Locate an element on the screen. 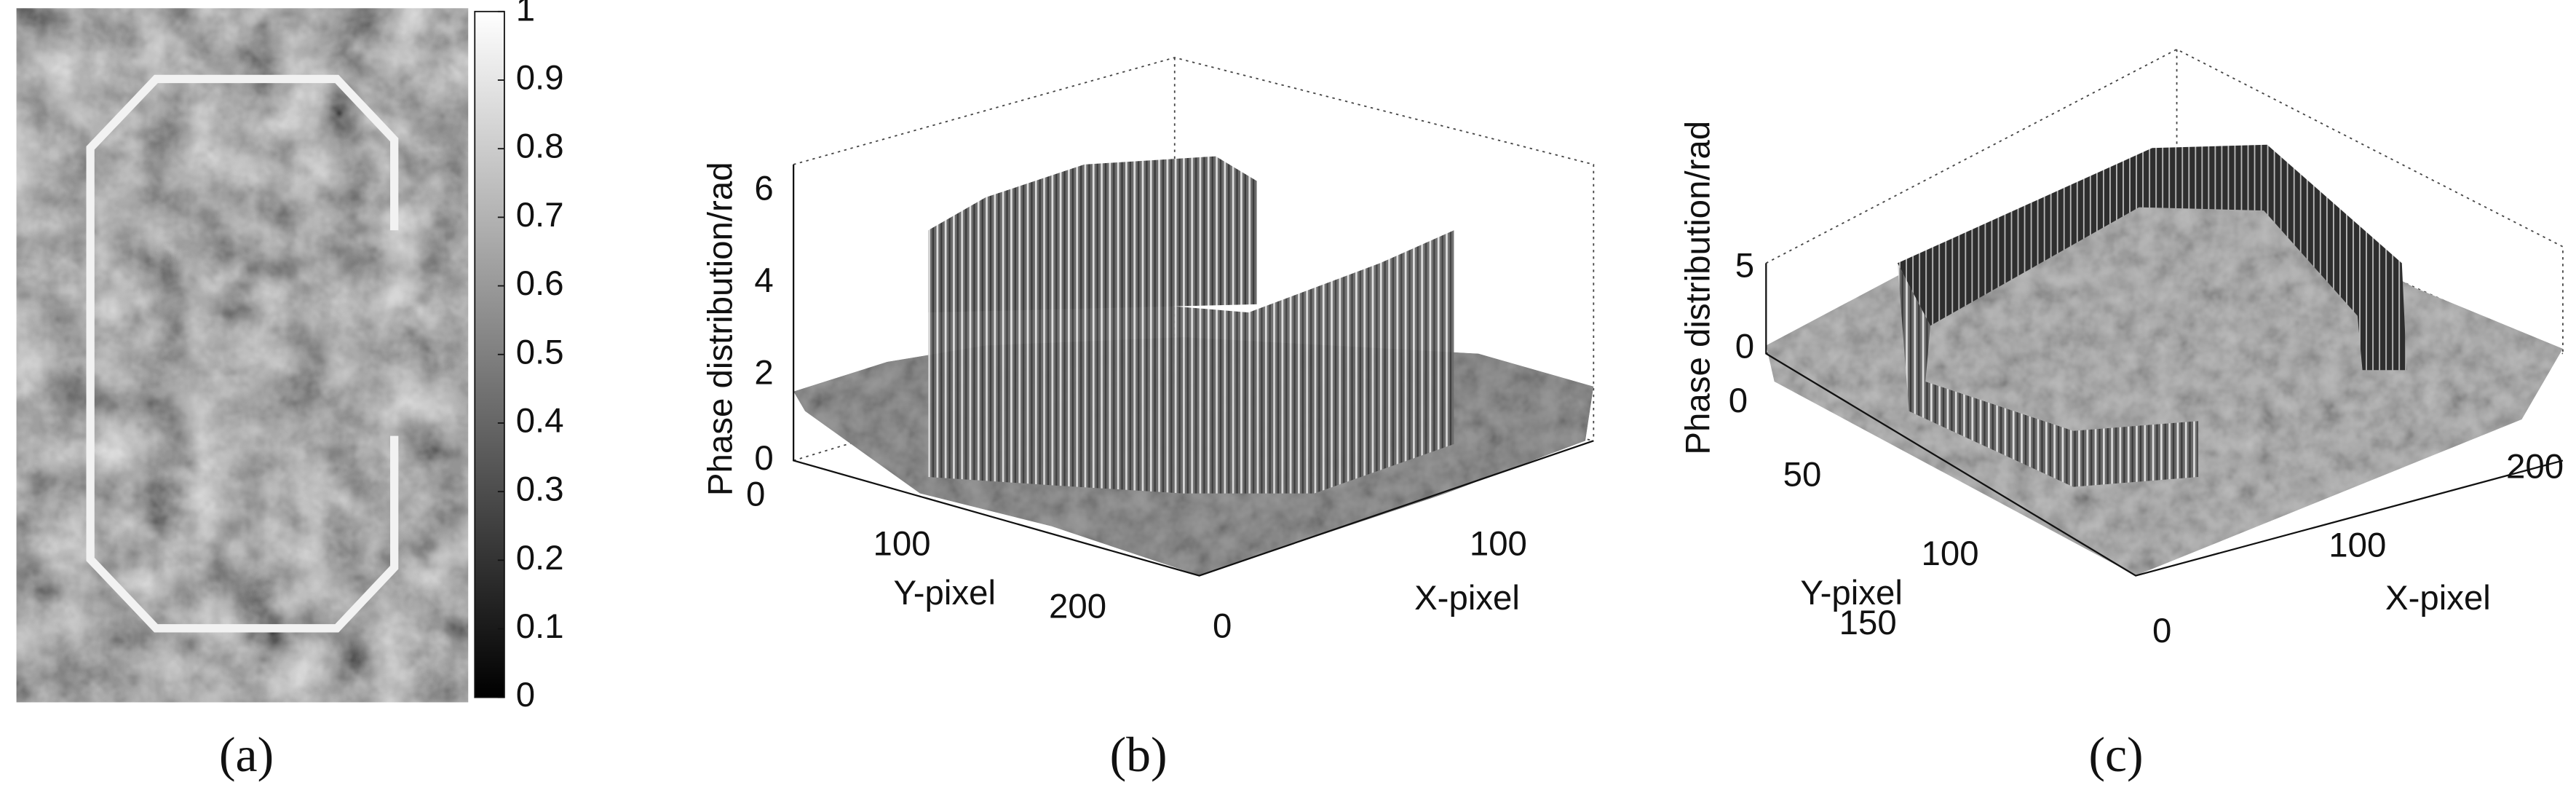  z-tick-label: 5 is located at coordinates (1744, 266).